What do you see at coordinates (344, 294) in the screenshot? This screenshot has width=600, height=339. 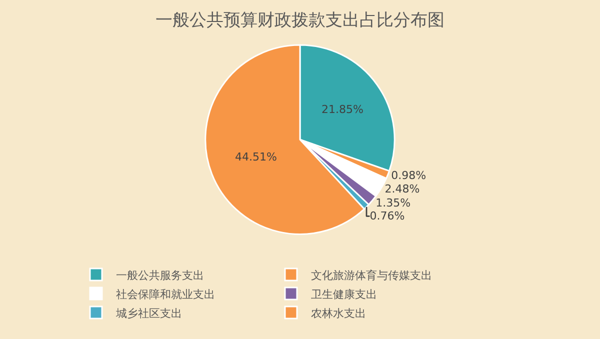 I see `legend-label: 卫生健康支出` at bounding box center [344, 294].